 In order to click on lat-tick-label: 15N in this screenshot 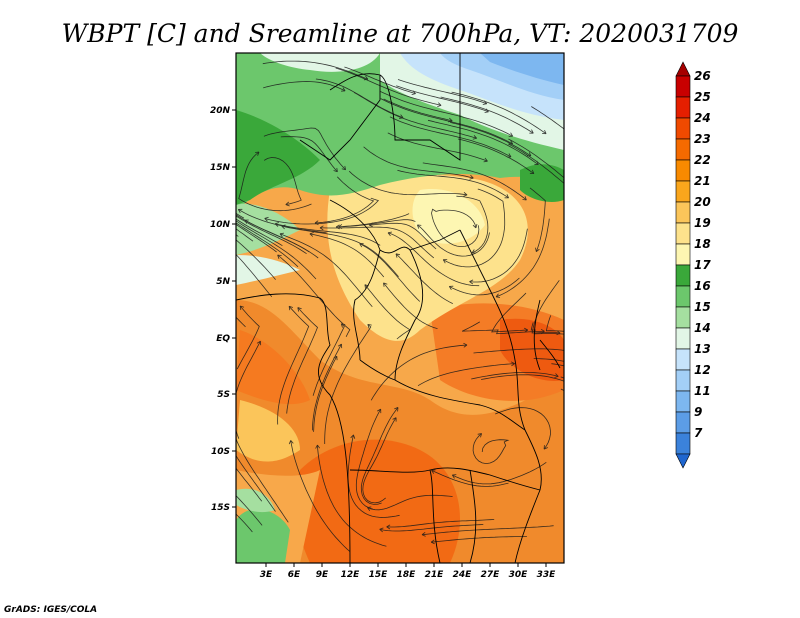, I will do `click(220, 168)`.